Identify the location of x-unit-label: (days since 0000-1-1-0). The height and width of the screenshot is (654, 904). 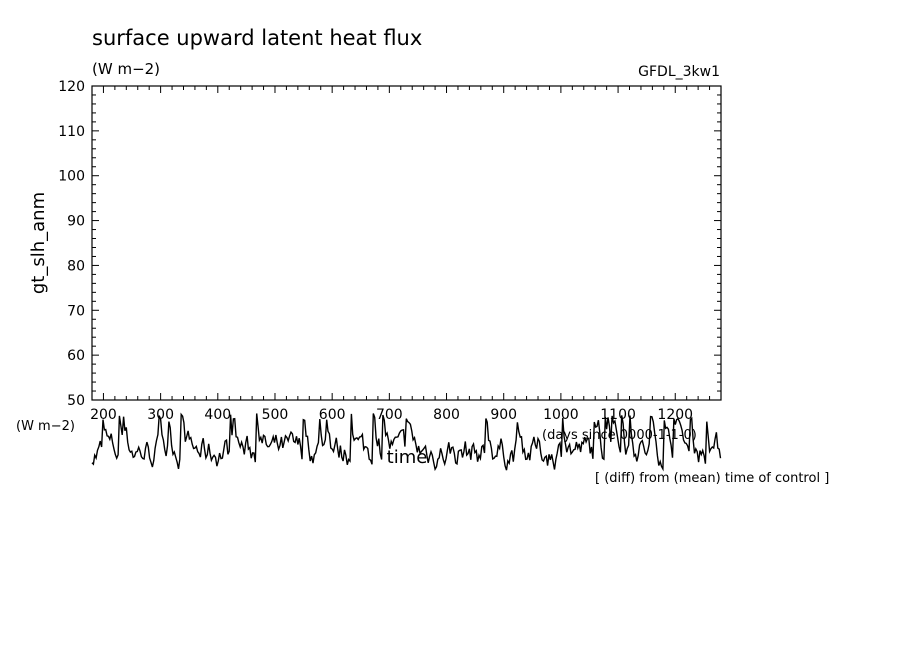
(619, 435).